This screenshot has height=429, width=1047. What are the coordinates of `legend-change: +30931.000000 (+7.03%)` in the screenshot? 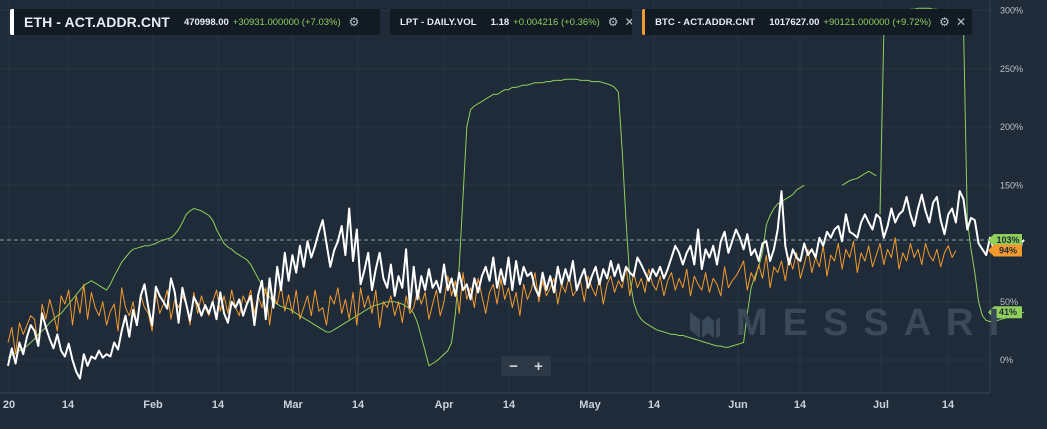 It's located at (286, 22).